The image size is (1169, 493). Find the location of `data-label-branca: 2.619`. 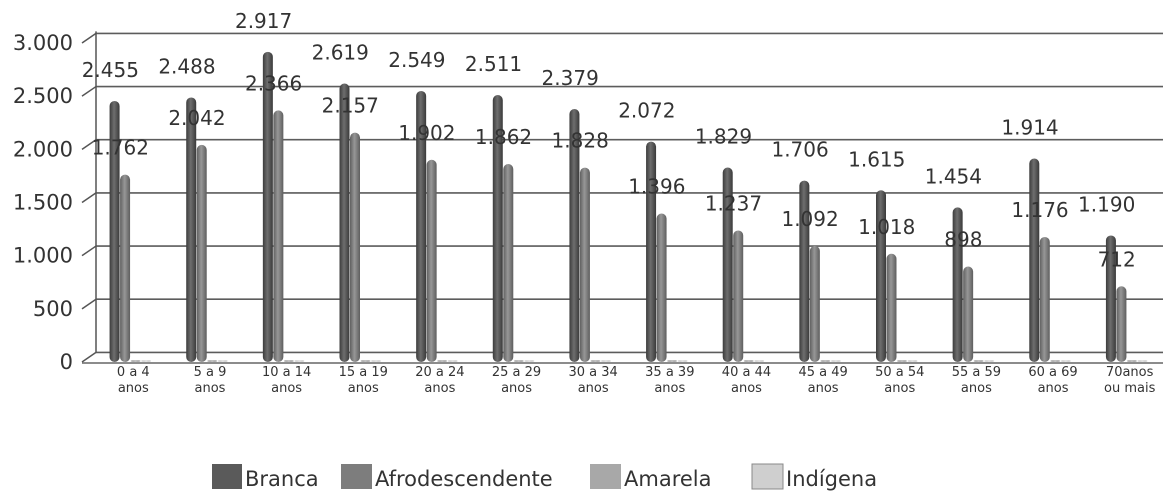

data-label-branca: 2.619 is located at coordinates (340, 53).